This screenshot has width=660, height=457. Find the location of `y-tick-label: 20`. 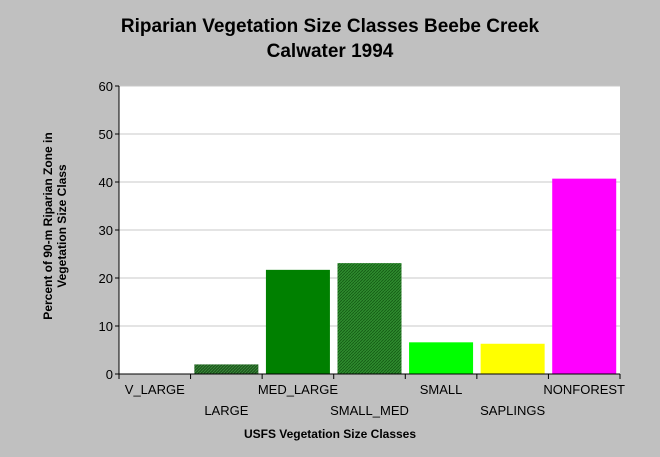

y-tick-label: 20 is located at coordinates (106, 278).